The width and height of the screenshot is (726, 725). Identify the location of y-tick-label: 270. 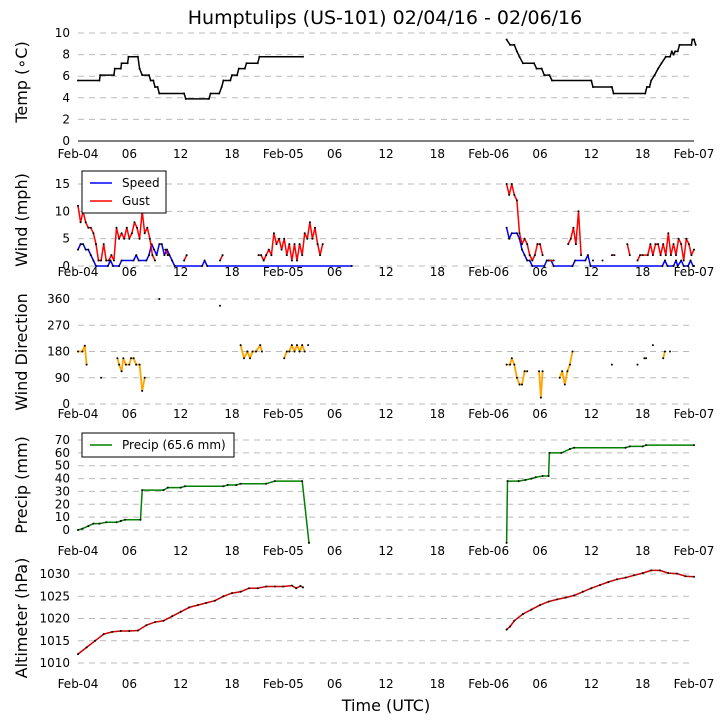
(58, 325).